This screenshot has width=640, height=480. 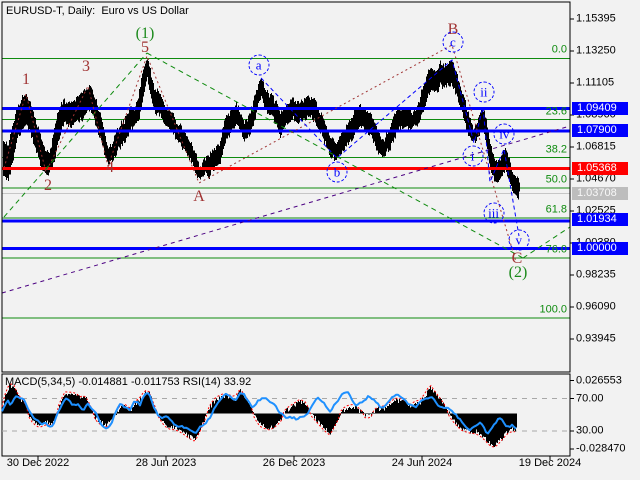 What do you see at coordinates (453, 29) in the screenshot?
I see `wave-label: B` at bounding box center [453, 29].